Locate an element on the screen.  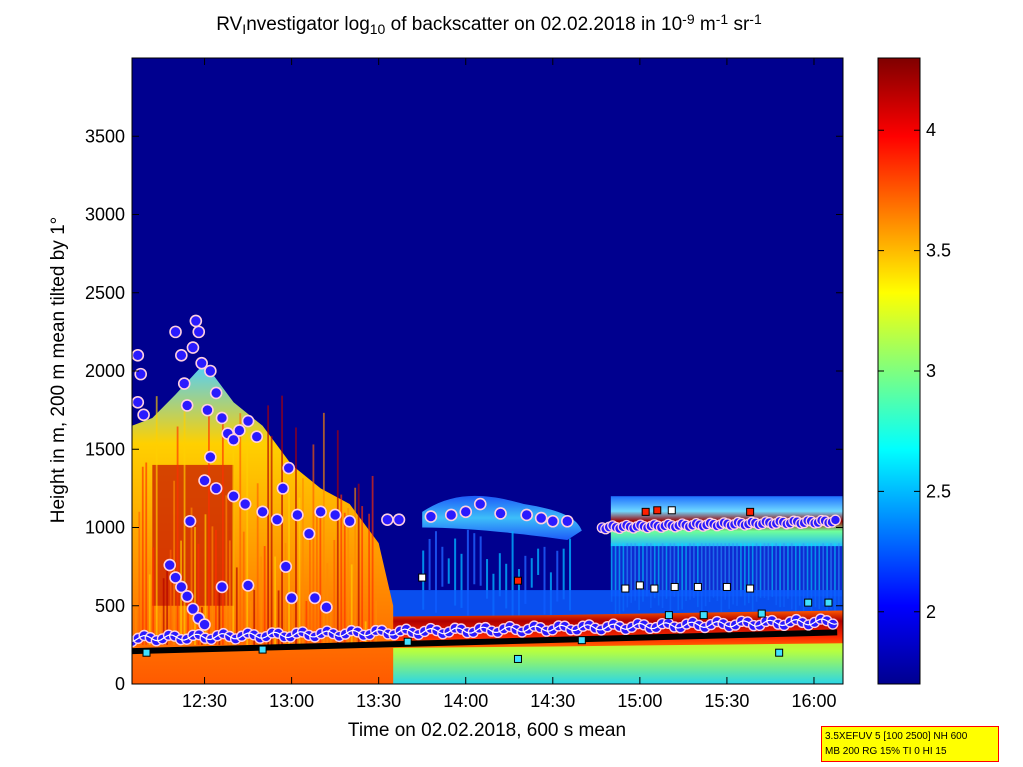
colorbar-tick-label: 4 is located at coordinates (931, 130).